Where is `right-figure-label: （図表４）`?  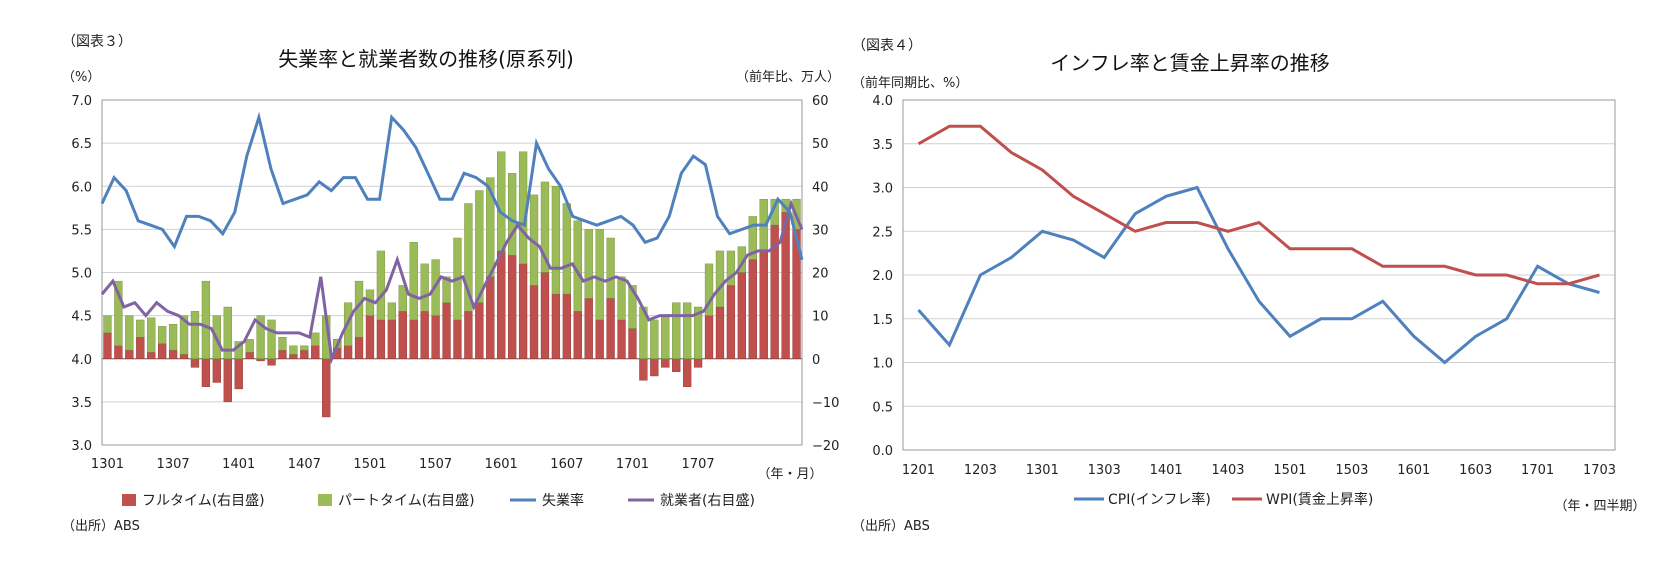
right-figure-label: （図表４） is located at coordinates (887, 46).